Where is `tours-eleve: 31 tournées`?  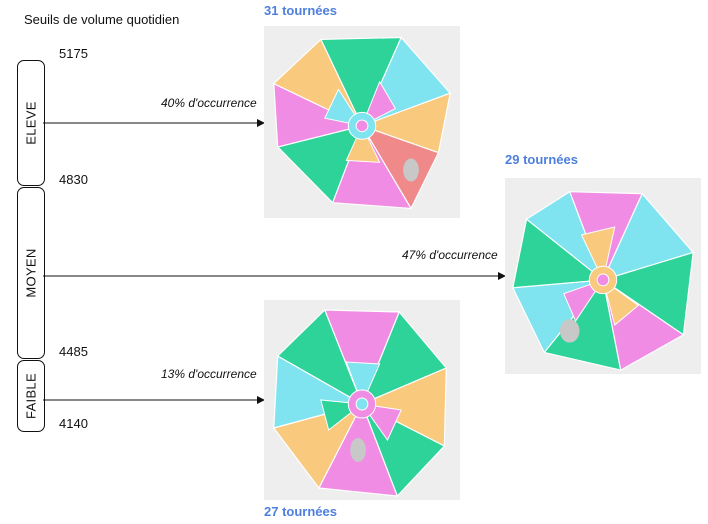 tours-eleve: 31 tournées is located at coordinates (300, 10).